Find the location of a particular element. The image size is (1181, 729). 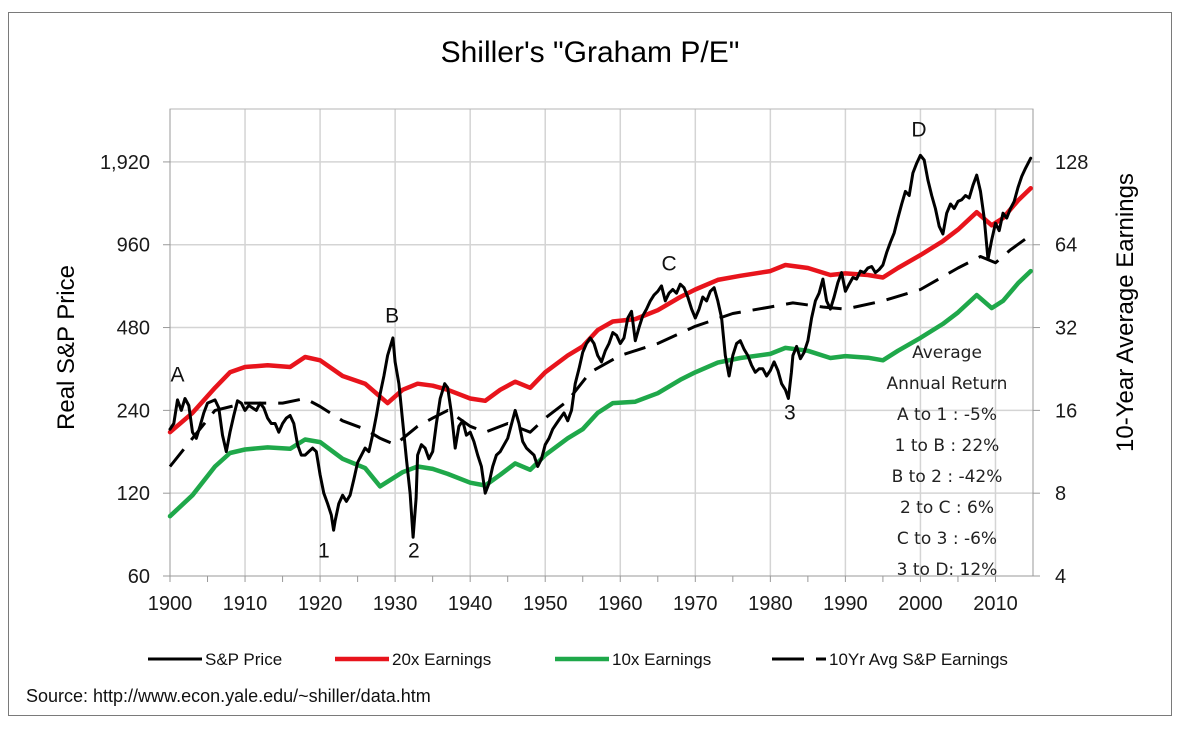

x-tick-label: 1900 is located at coordinates (170, 604).